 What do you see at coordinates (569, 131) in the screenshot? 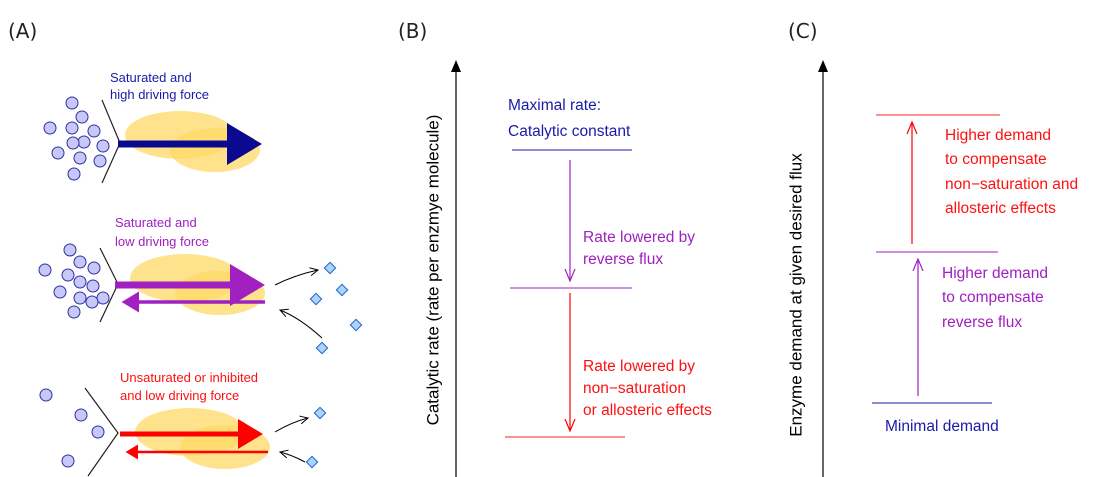
I see `text: Catalytic constant` at bounding box center [569, 131].